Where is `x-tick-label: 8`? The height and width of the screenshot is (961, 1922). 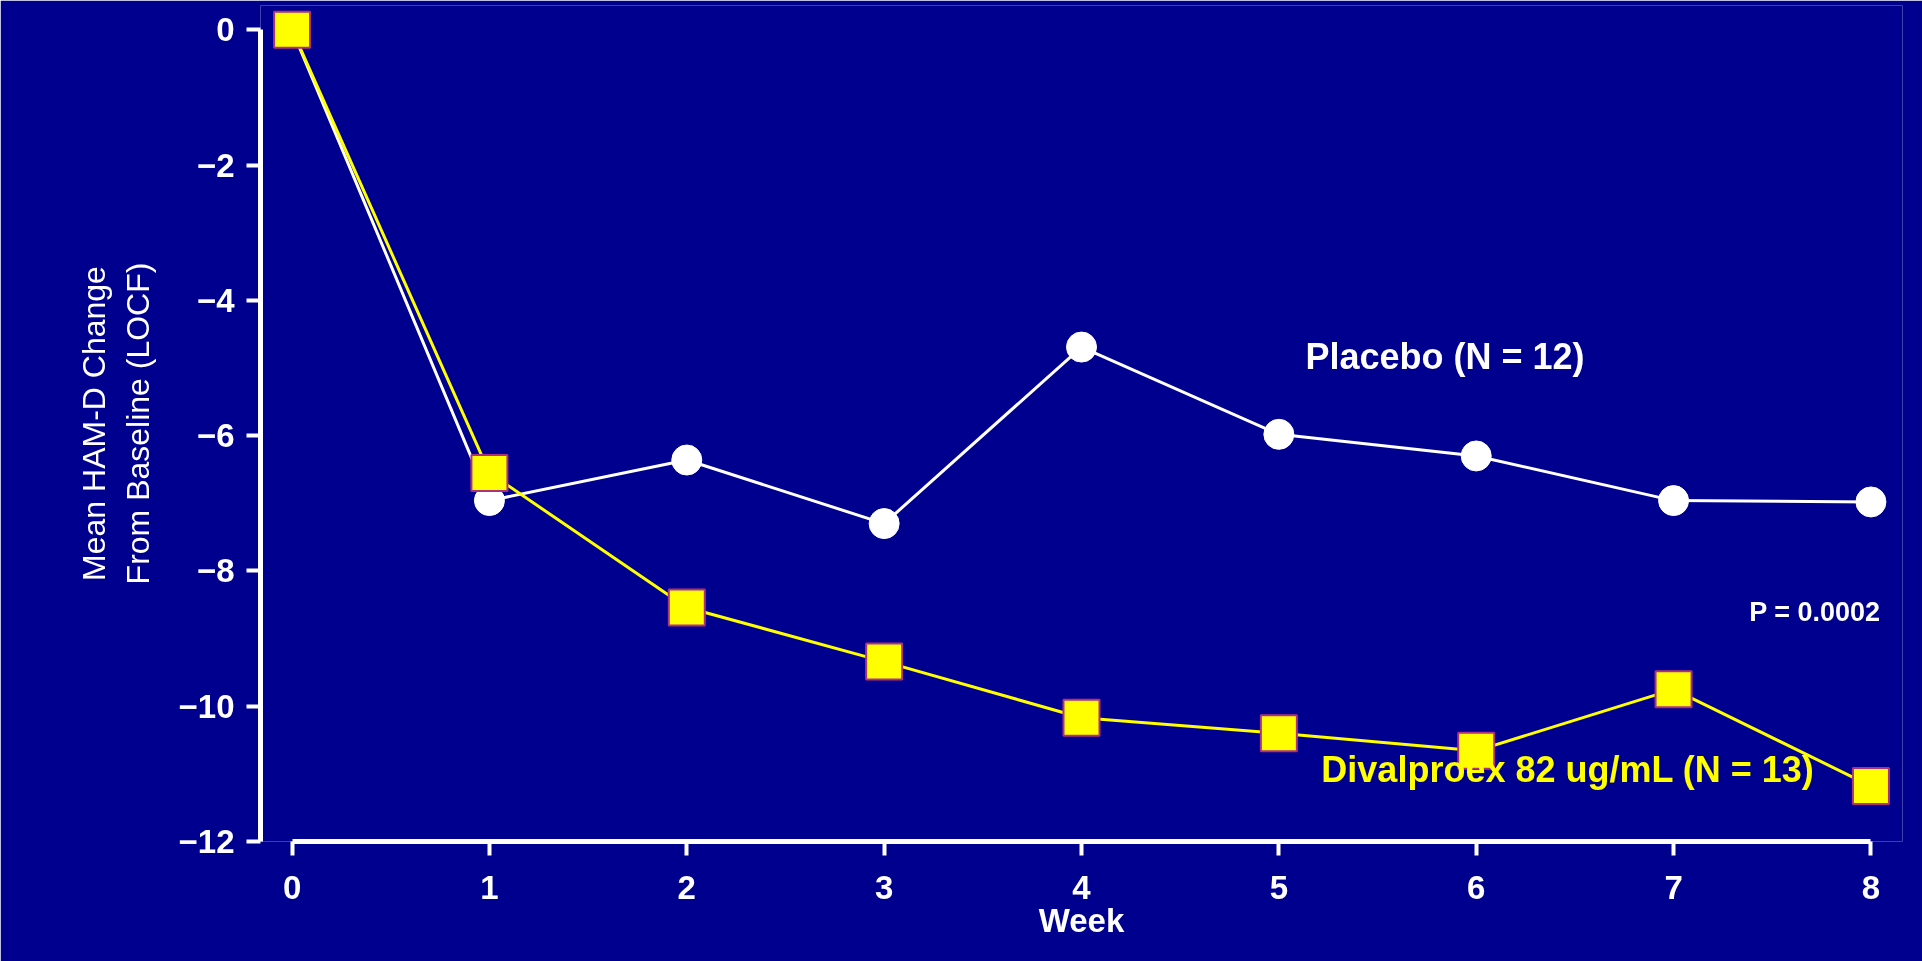
x-tick-label: 8 is located at coordinates (1871, 887).